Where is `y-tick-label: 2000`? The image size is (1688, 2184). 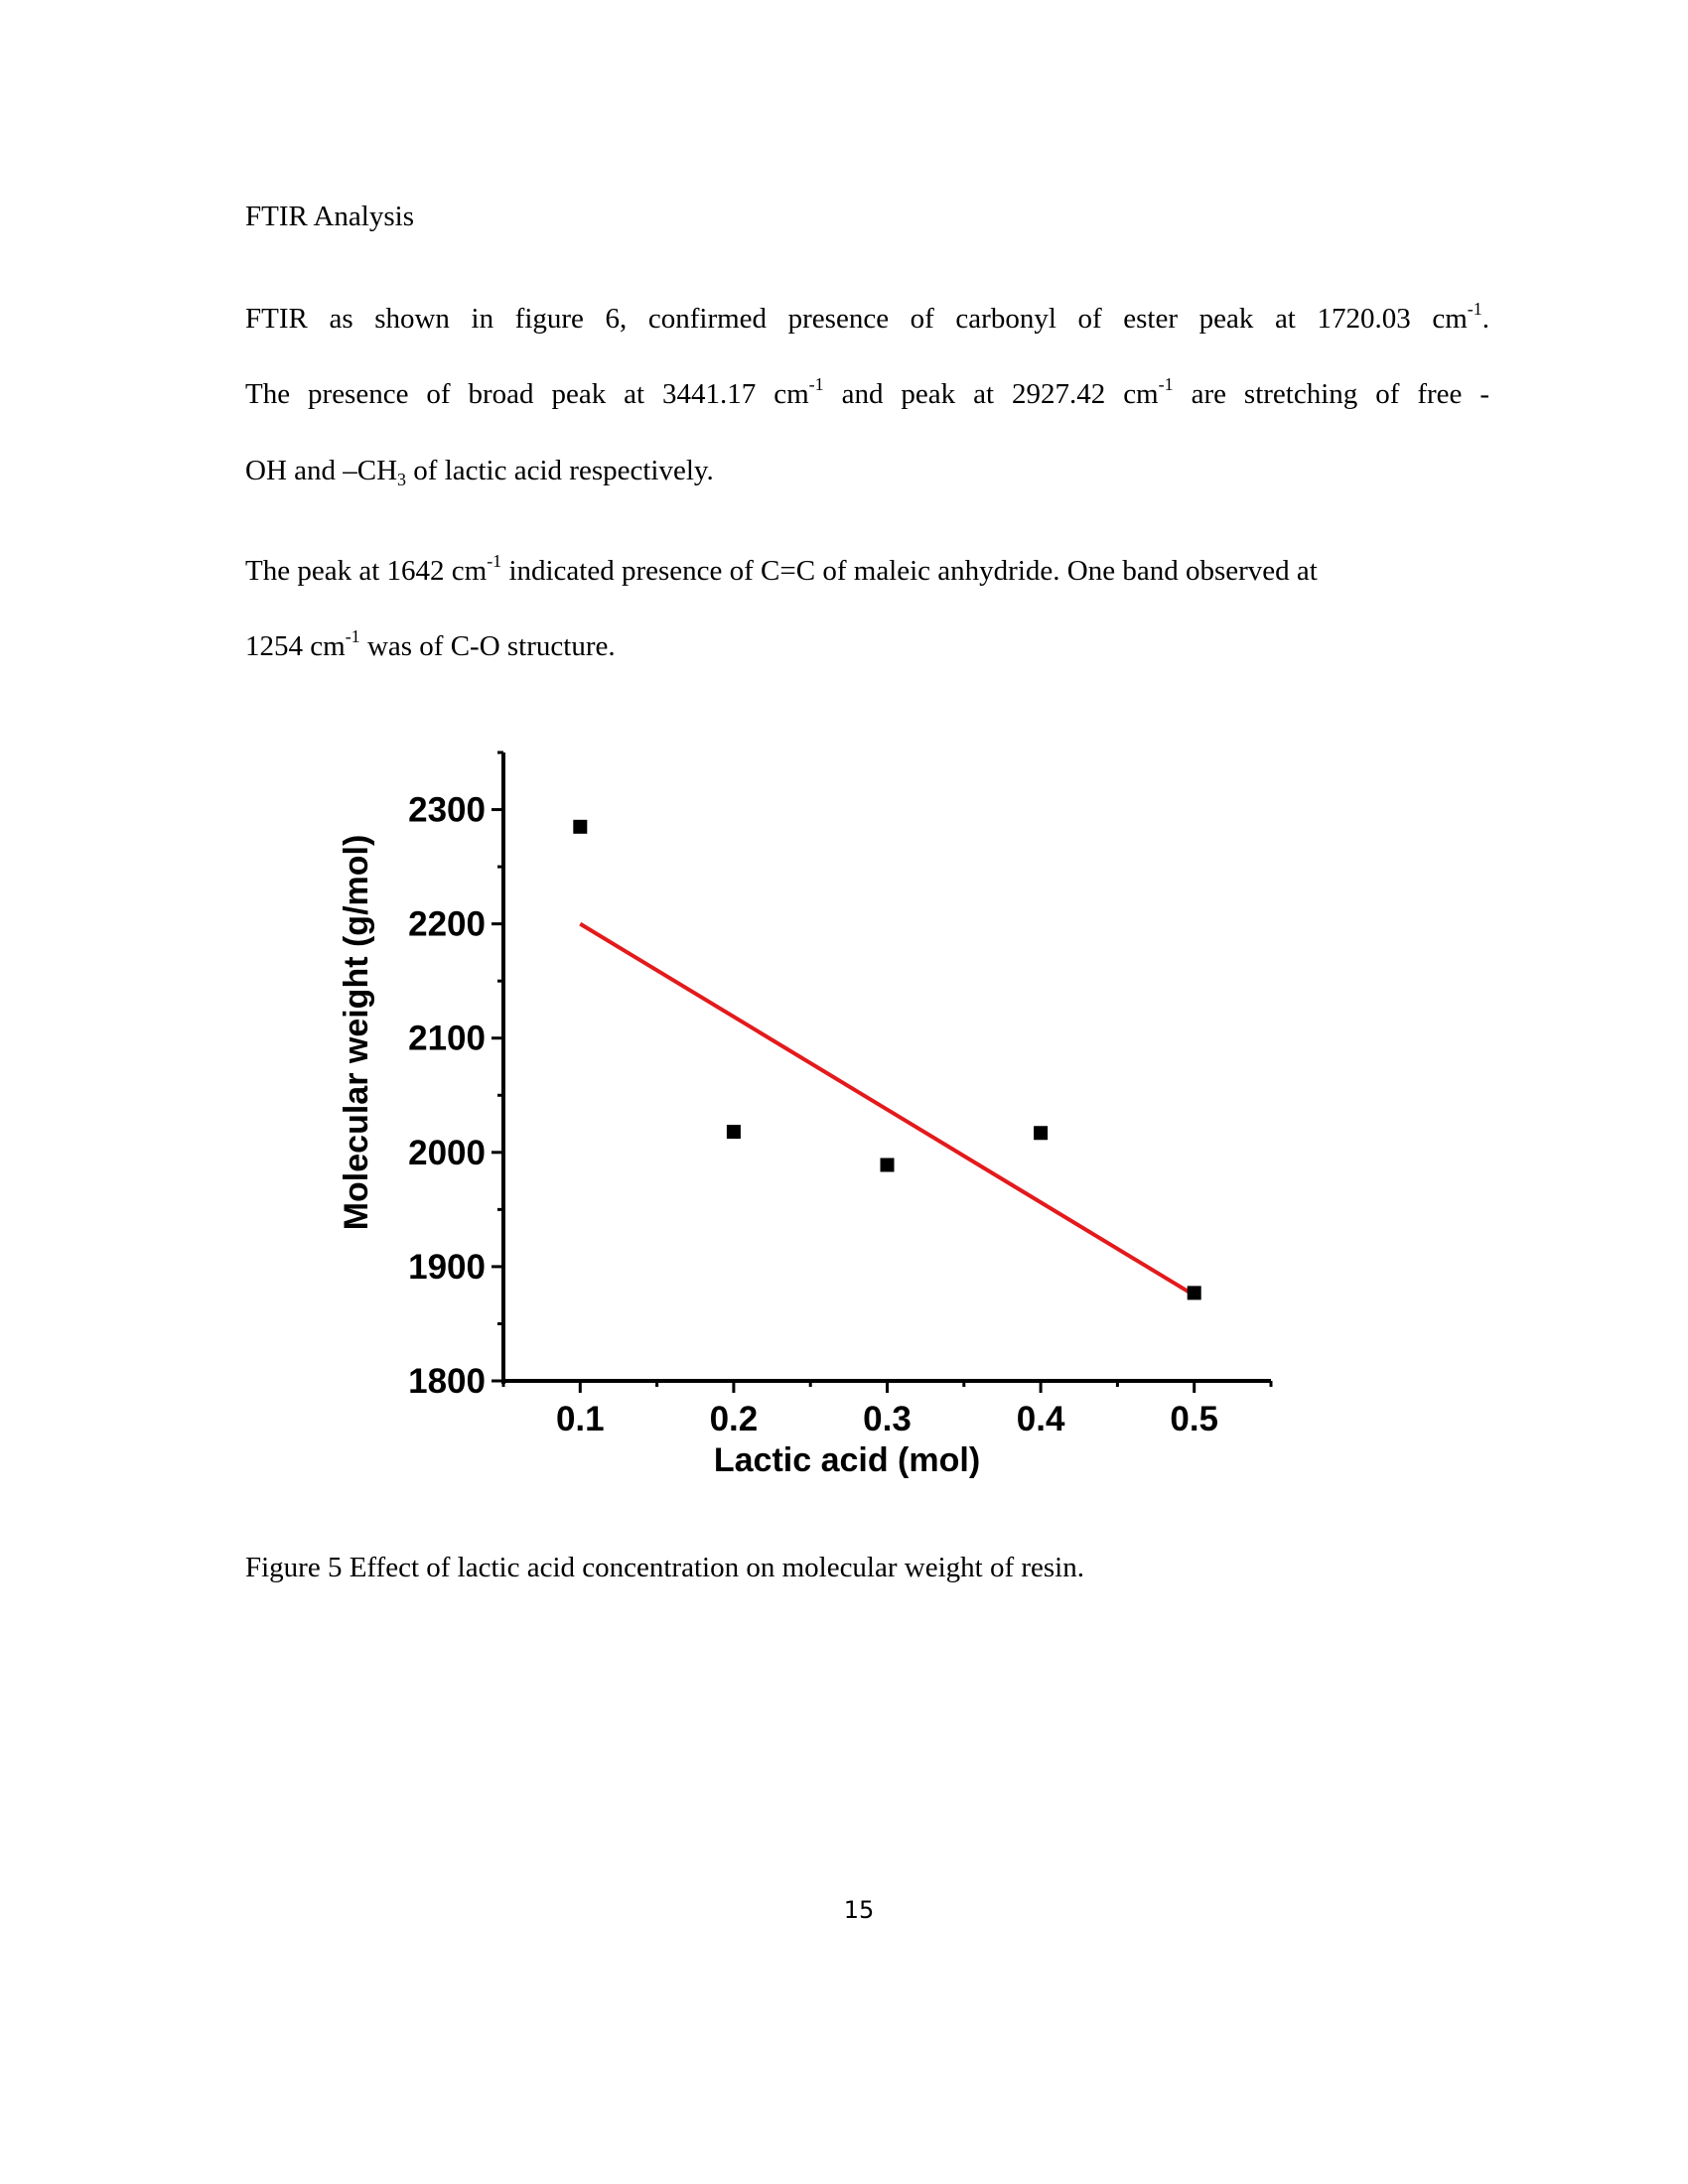 y-tick-label: 2000 is located at coordinates (447, 1153).